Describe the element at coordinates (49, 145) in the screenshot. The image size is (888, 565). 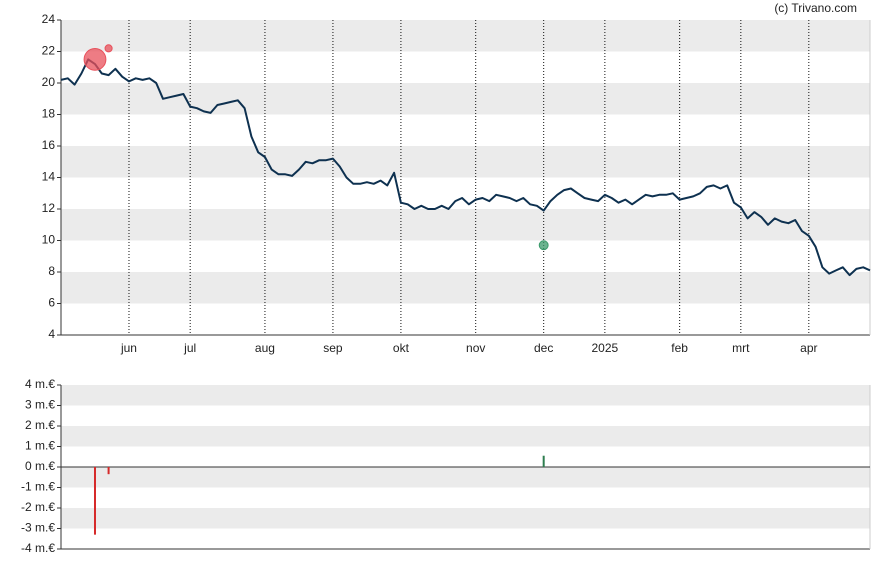
I see `y-tick-label: 16` at that location.